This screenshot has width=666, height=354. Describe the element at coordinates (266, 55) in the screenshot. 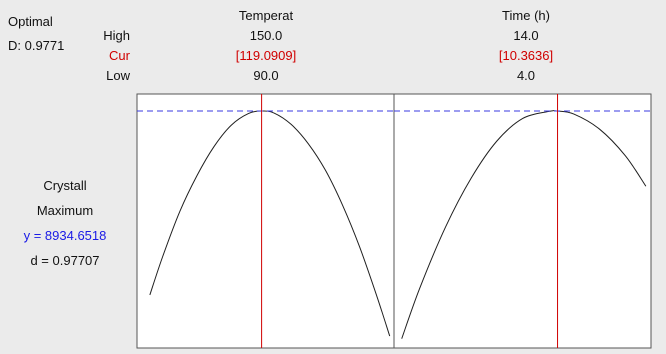

I see `factor-cur-temperature: [119.0909]` at that location.